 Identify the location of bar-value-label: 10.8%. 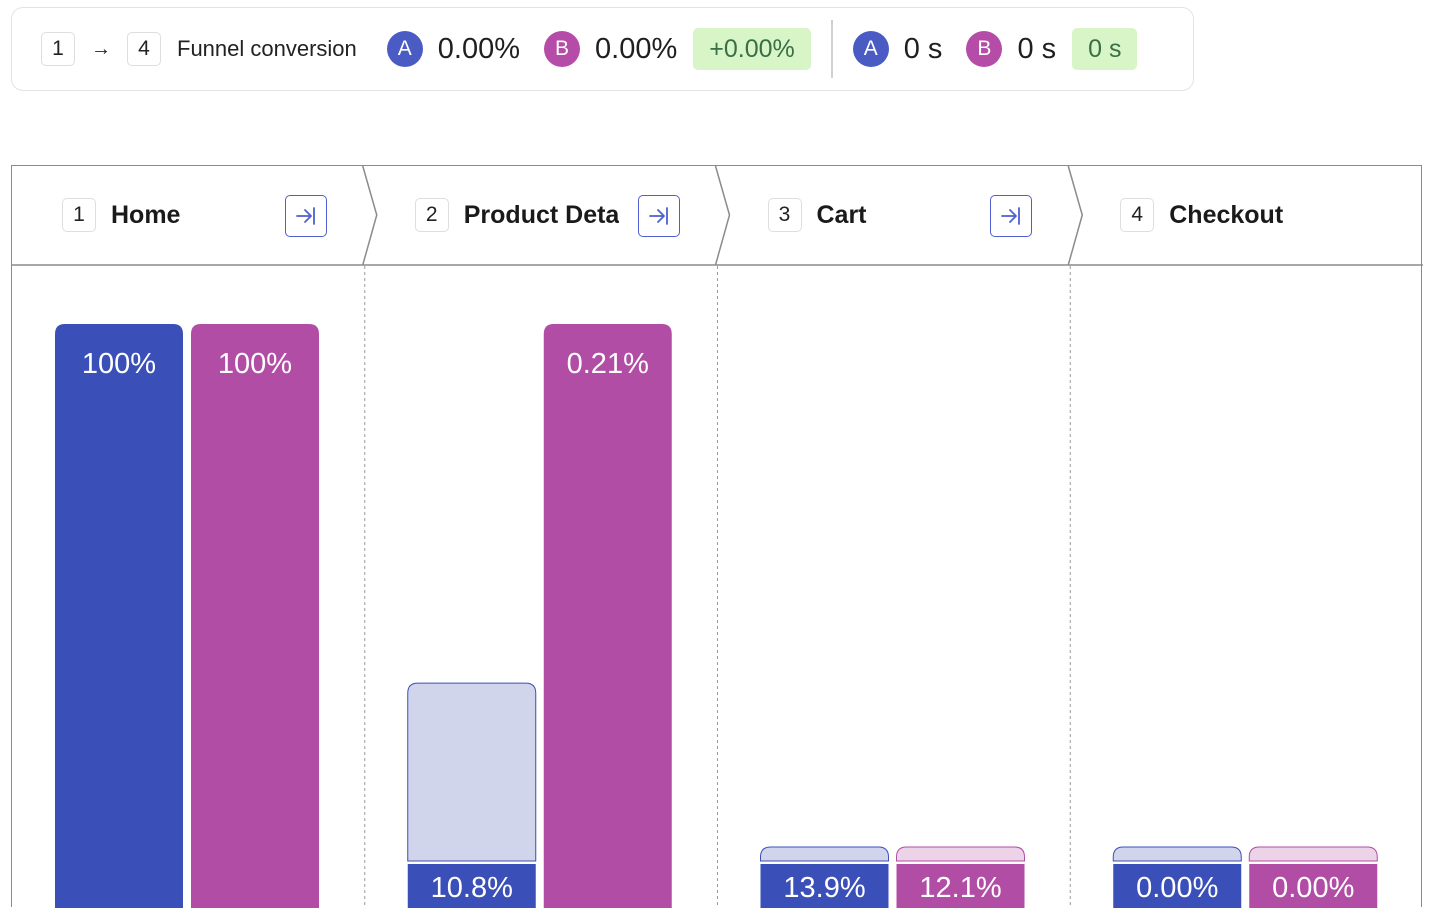
(472, 888).